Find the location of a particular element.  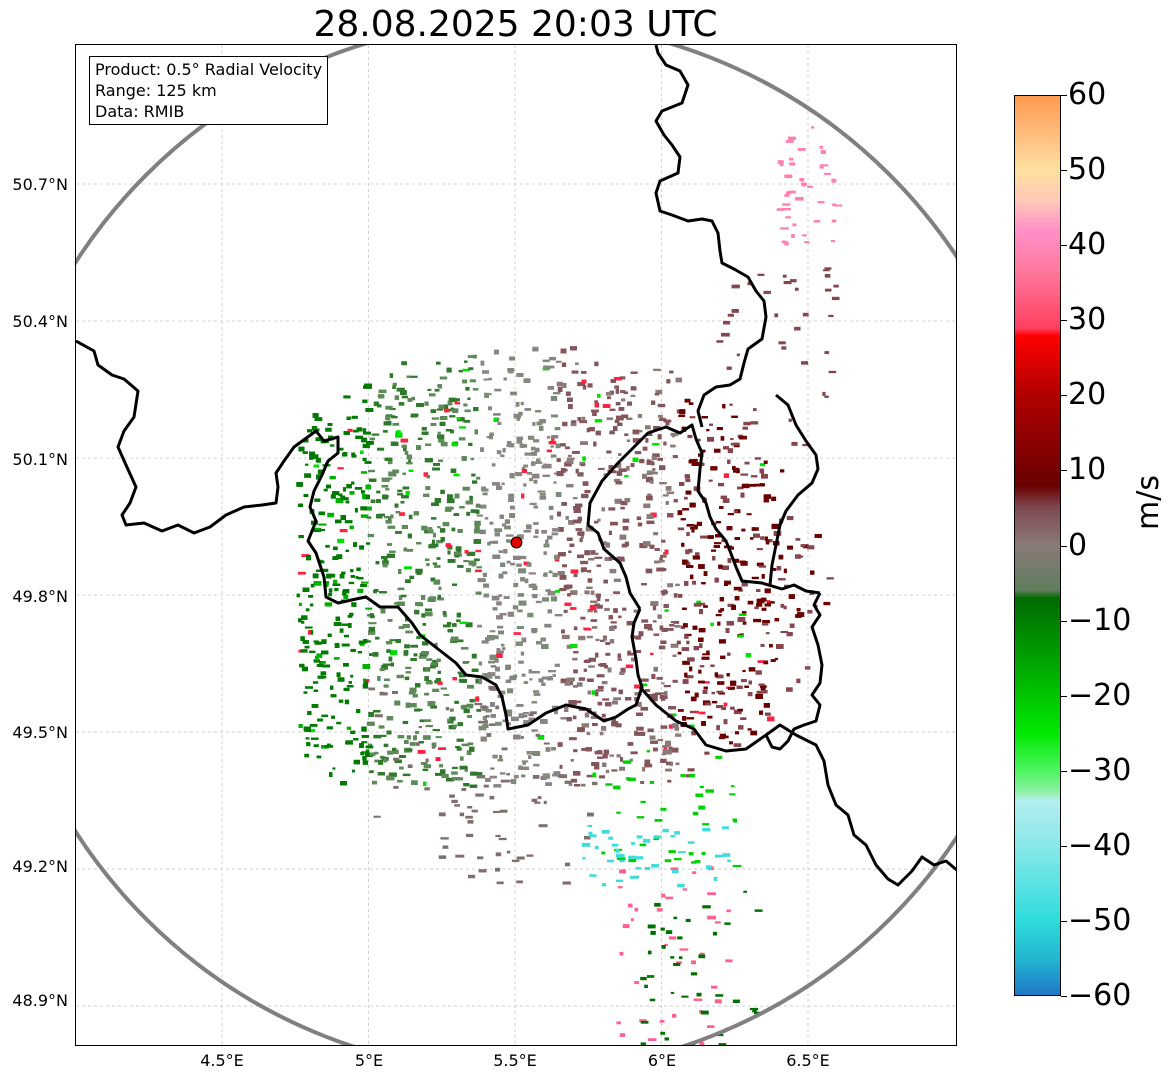

colorbar-tick-label: −60 is located at coordinates (1100, 995).